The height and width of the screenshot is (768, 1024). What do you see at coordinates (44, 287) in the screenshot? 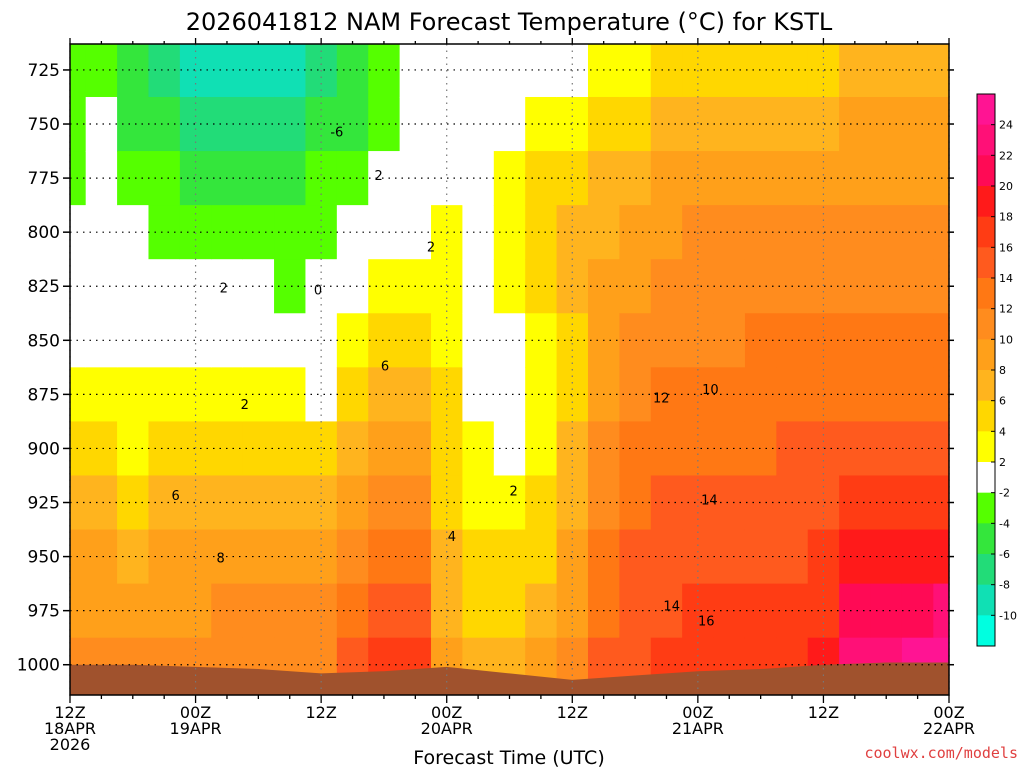
I see `y-tick-label: 825` at bounding box center [44, 287].